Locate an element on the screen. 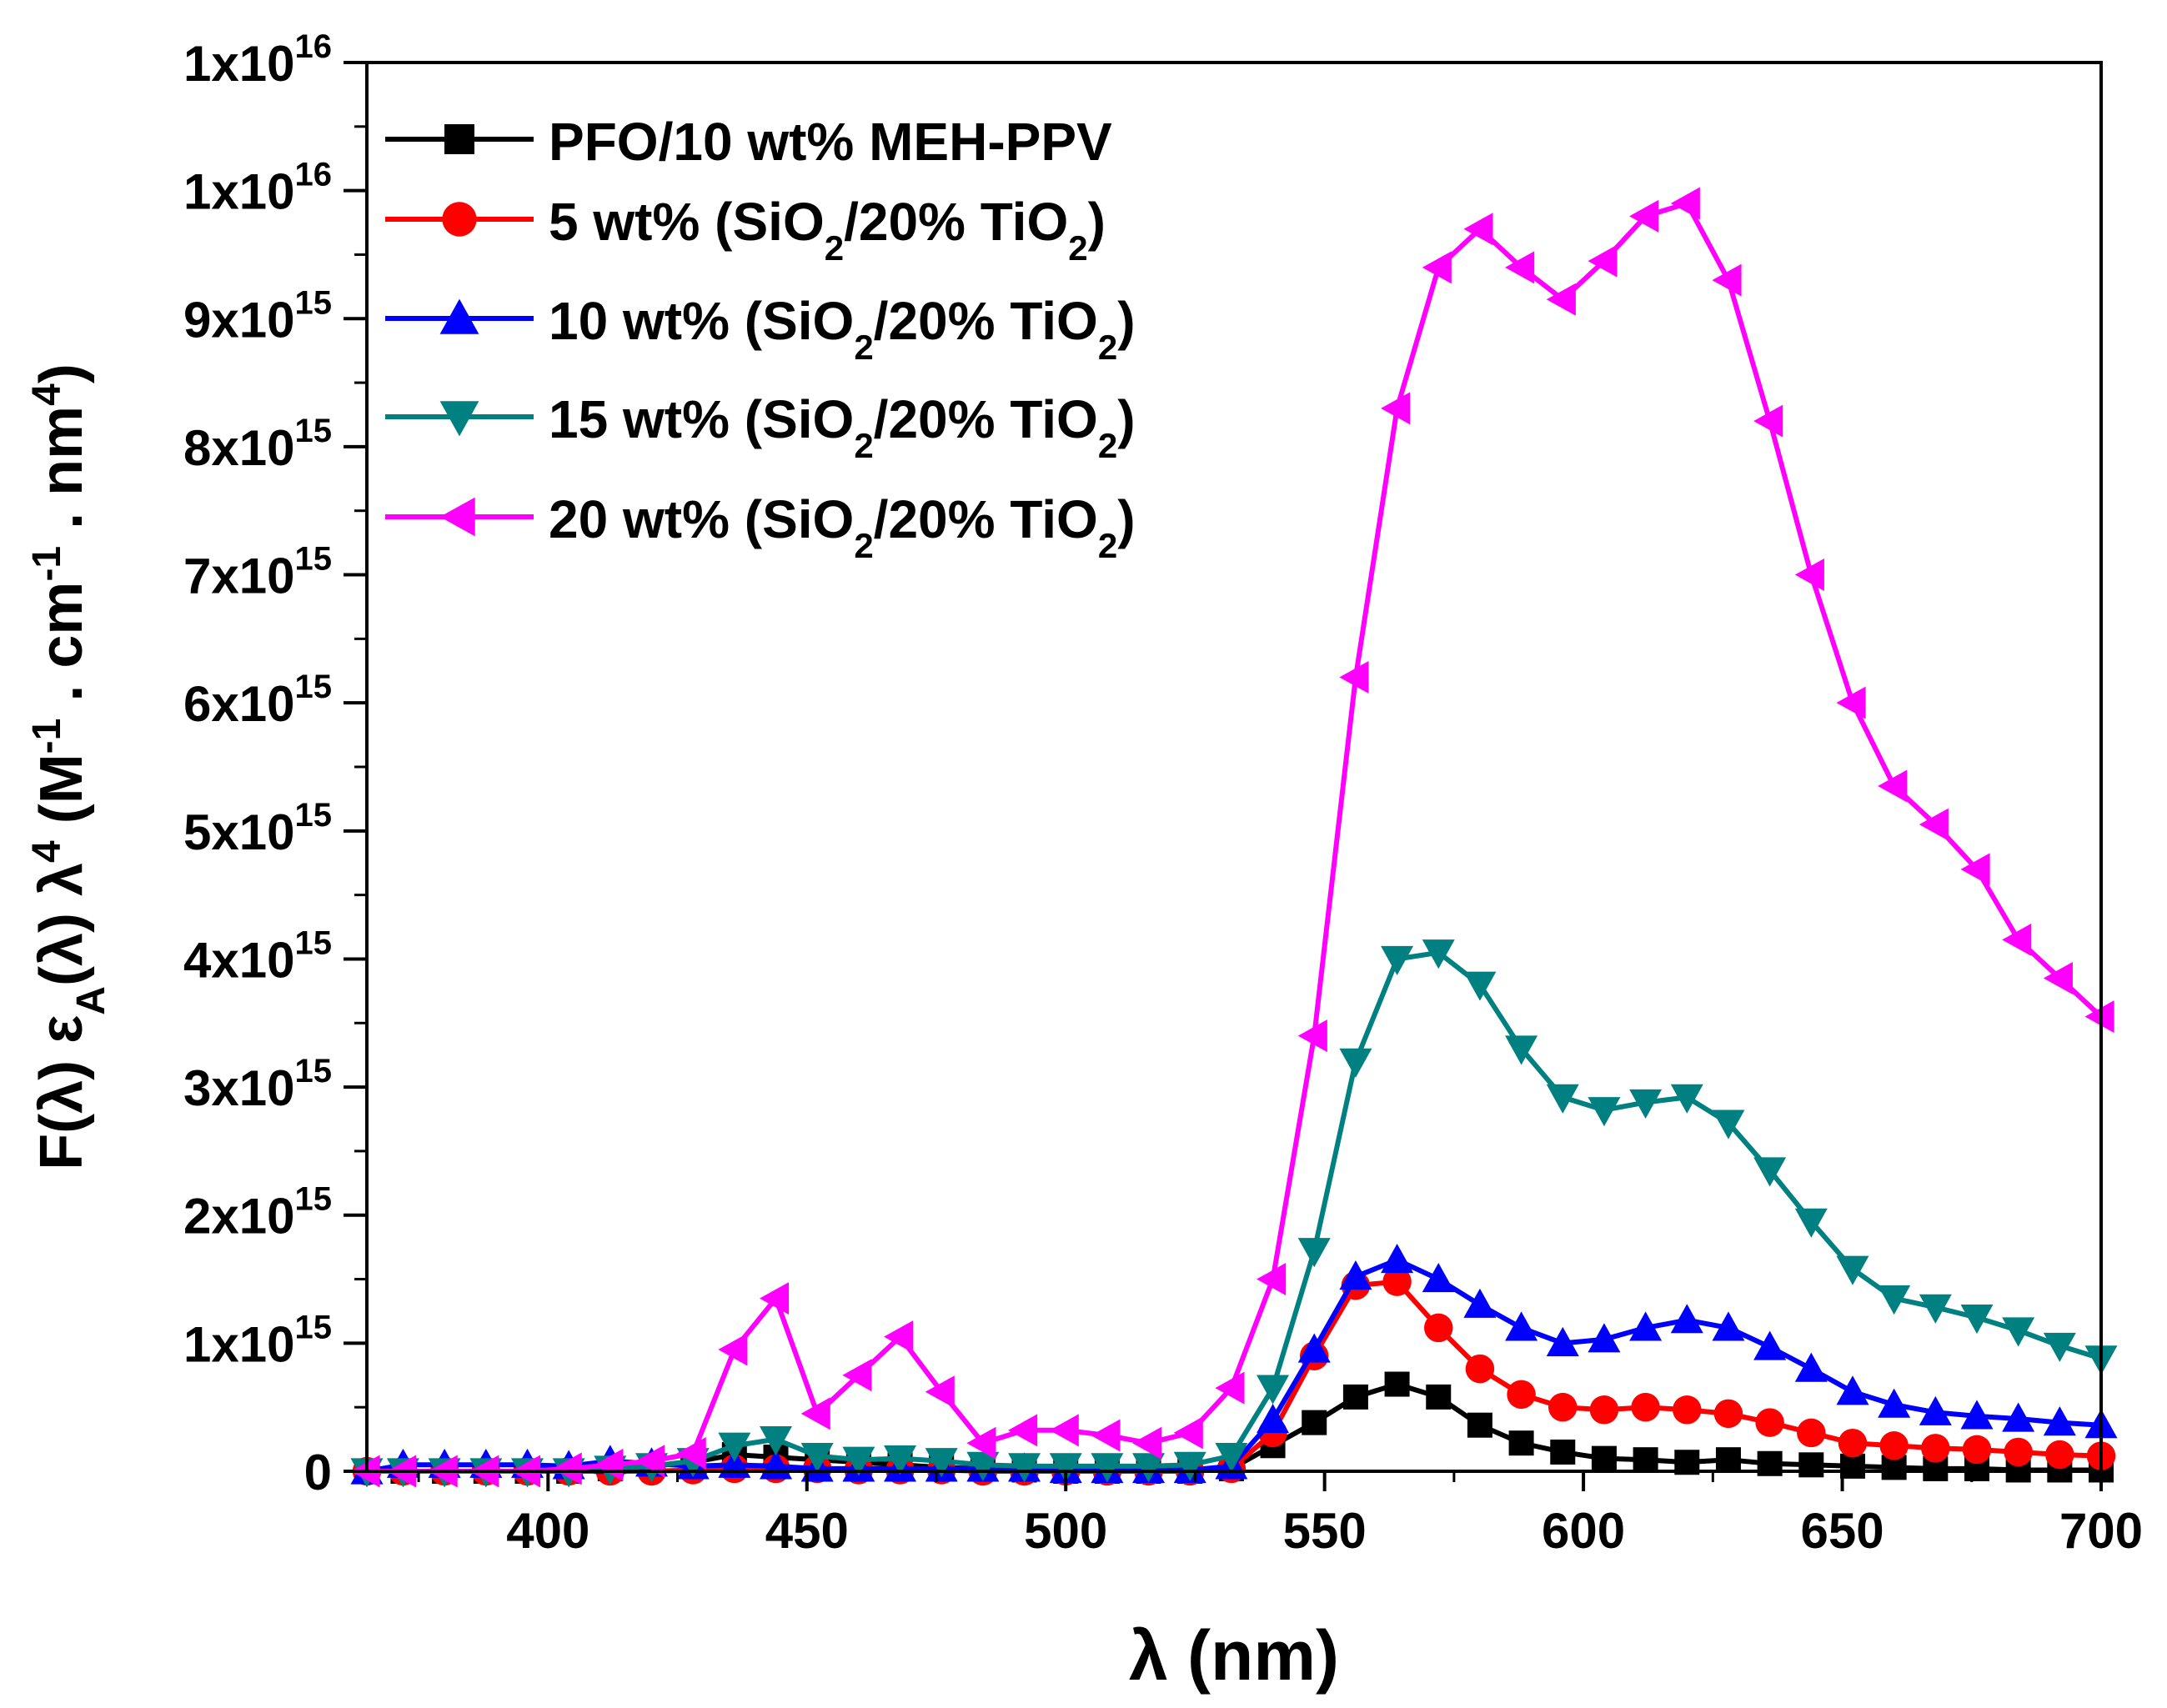  legend-item: 20 wt% (SiO2/20% TiO2) is located at coordinates (760, 527).